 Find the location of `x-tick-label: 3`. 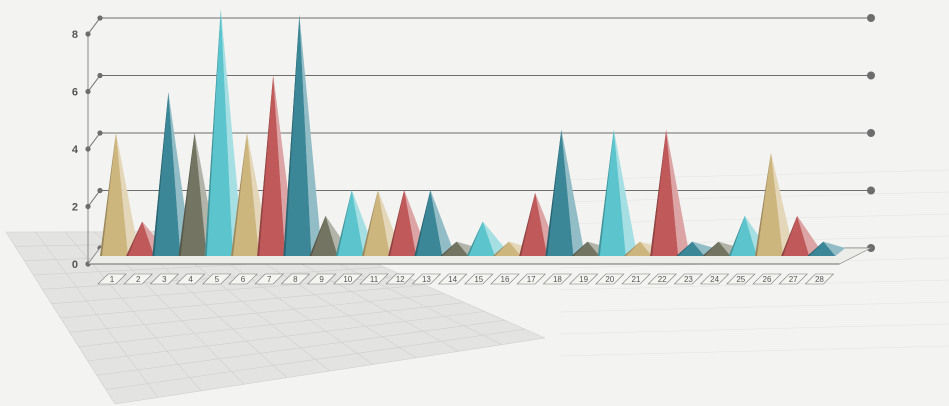

x-tick-label: 3 is located at coordinates (164, 279).